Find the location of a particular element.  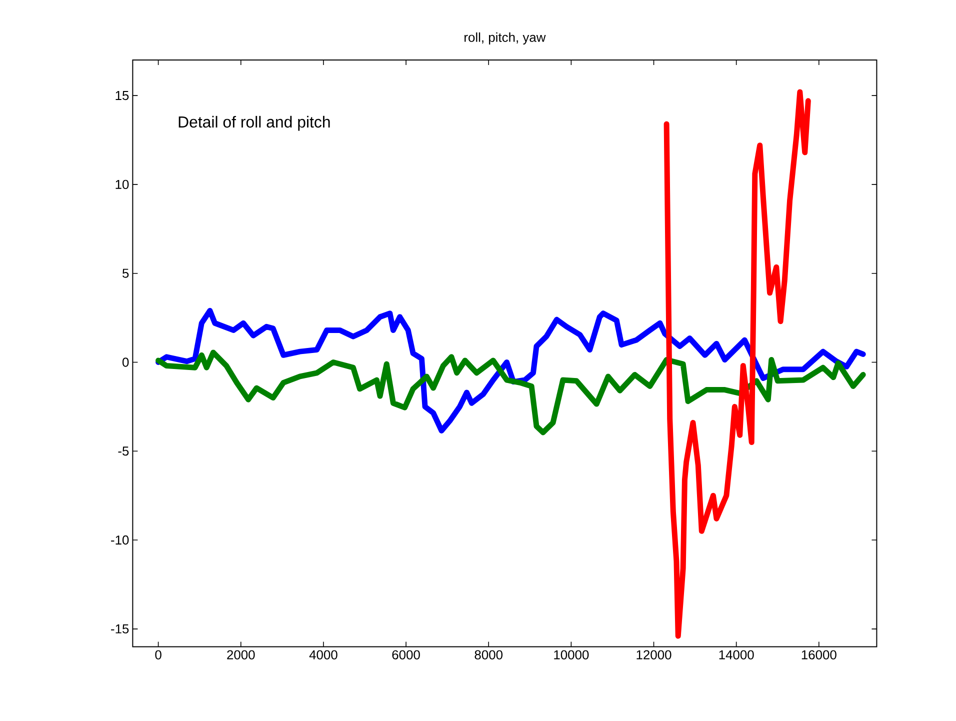

x-tick-label: 6000 is located at coordinates (406, 655).